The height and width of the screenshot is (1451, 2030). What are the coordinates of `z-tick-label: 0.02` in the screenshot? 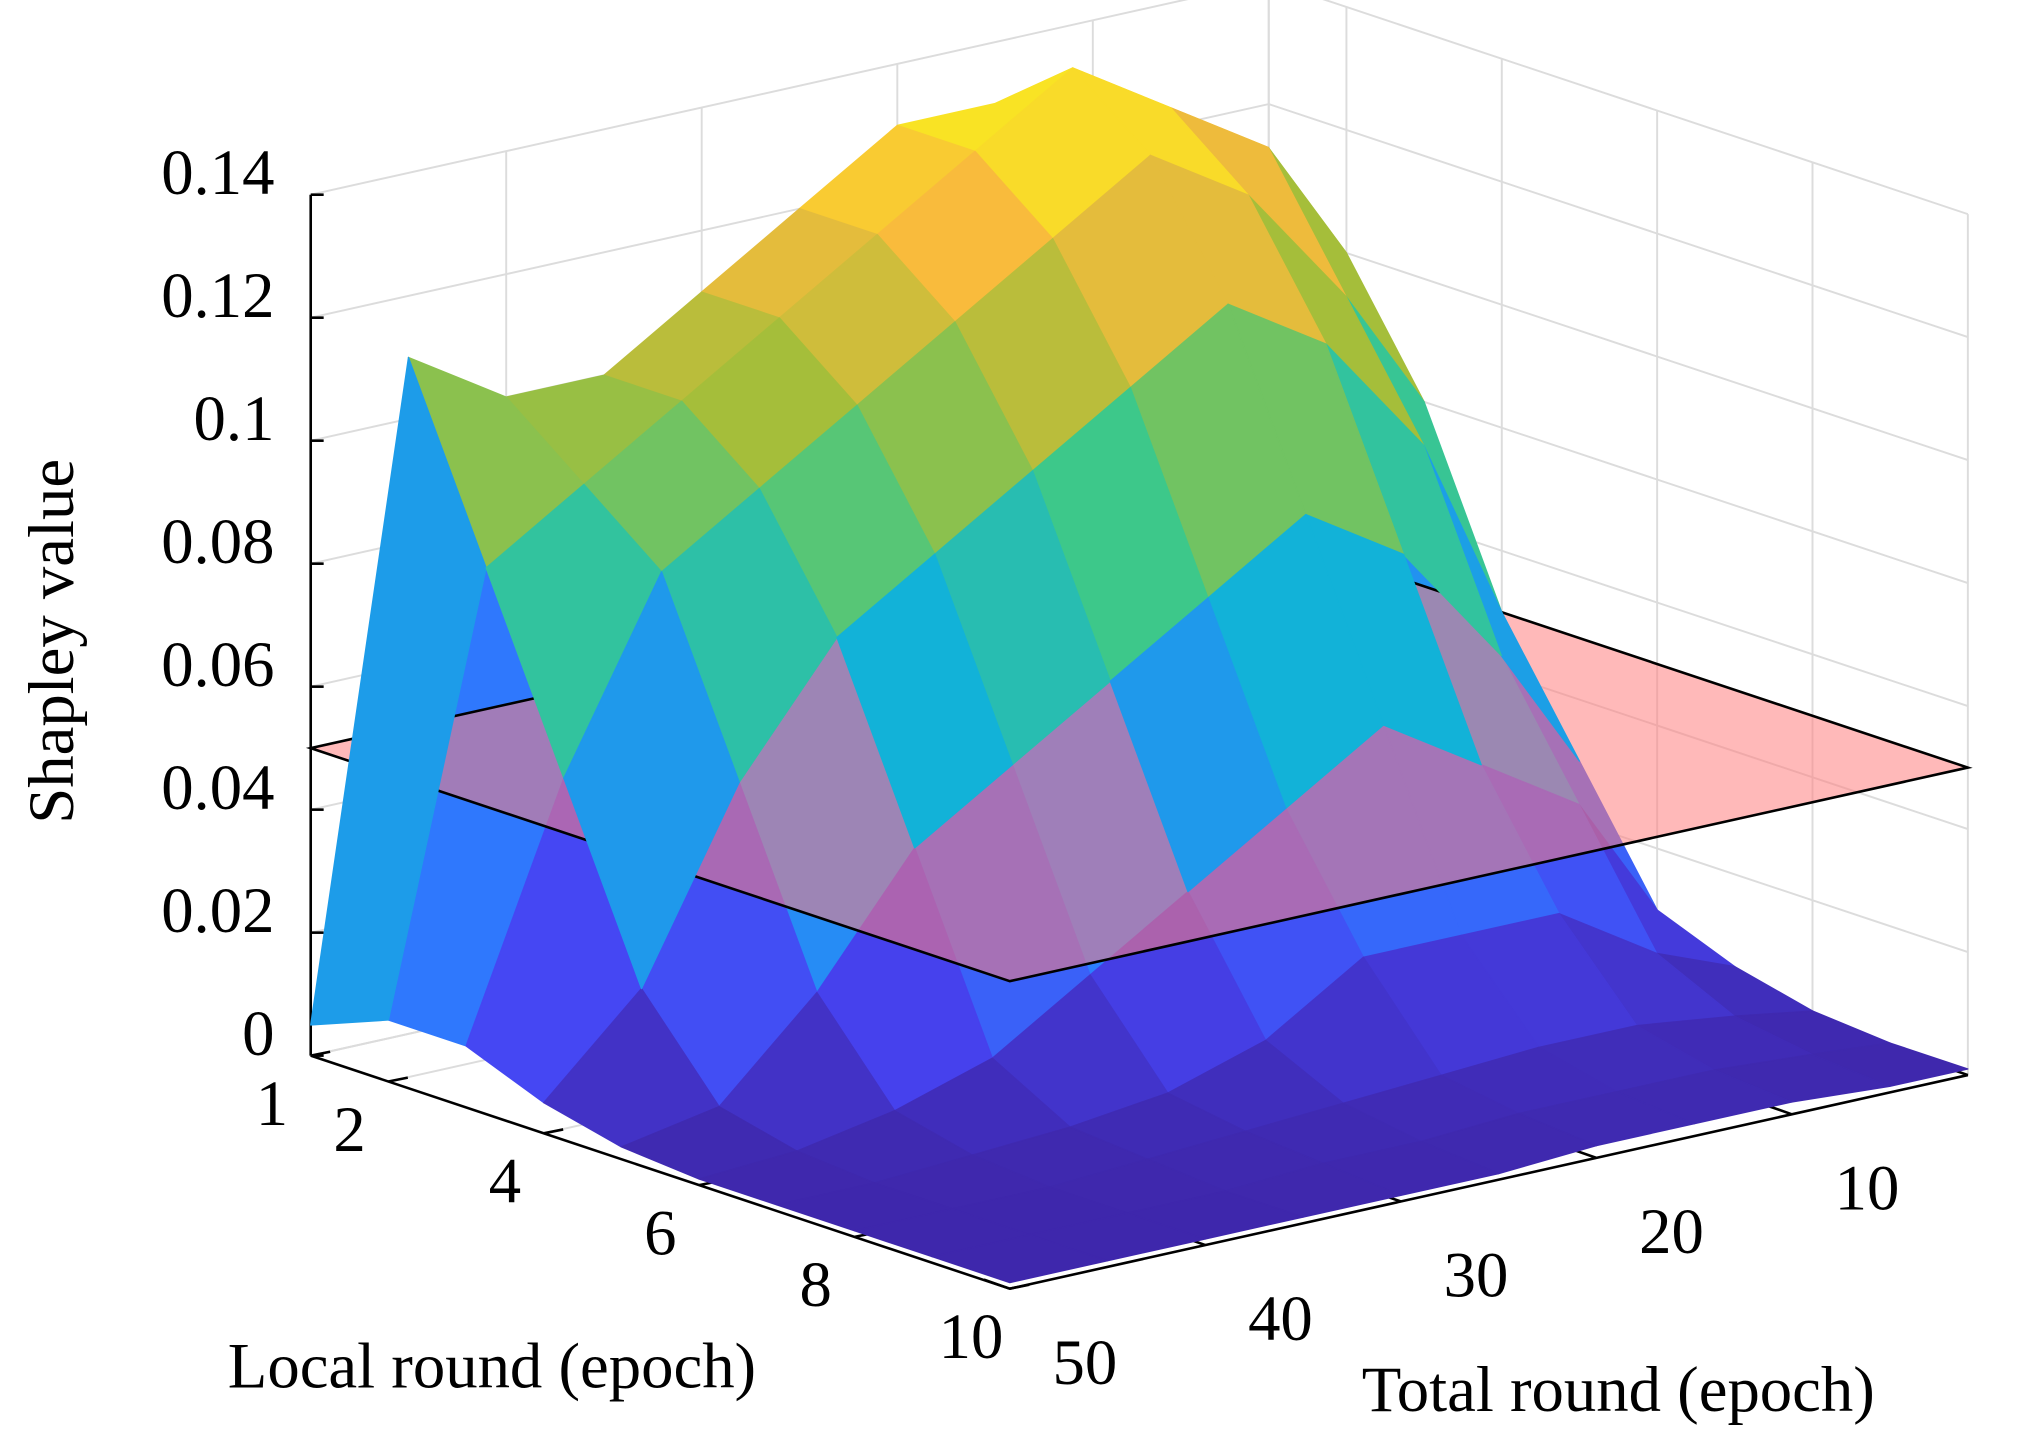 It's located at (217, 911).